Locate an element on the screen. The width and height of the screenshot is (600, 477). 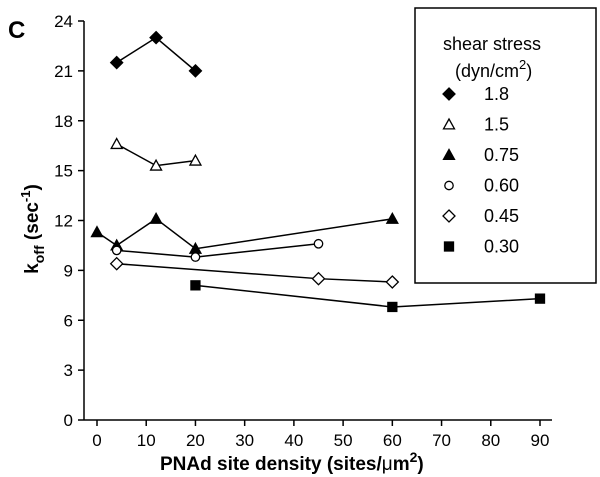
y-tick-label: 0 is located at coordinates (68, 420).